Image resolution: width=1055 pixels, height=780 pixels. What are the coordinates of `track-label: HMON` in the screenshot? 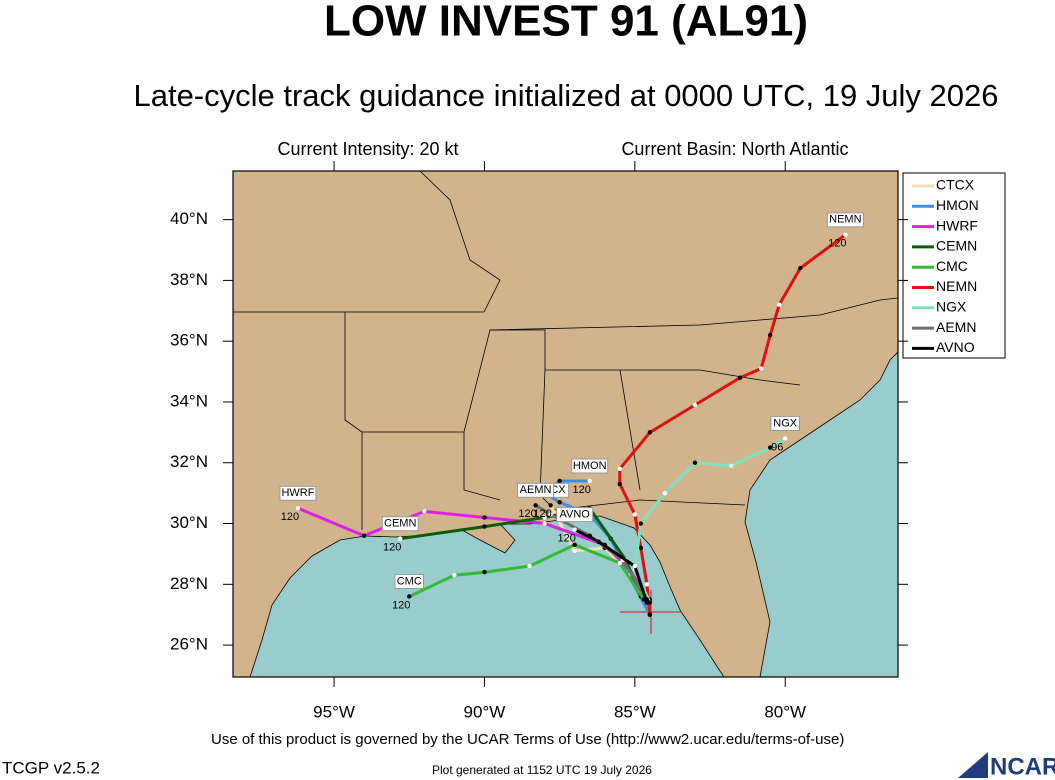 It's located at (590, 466).